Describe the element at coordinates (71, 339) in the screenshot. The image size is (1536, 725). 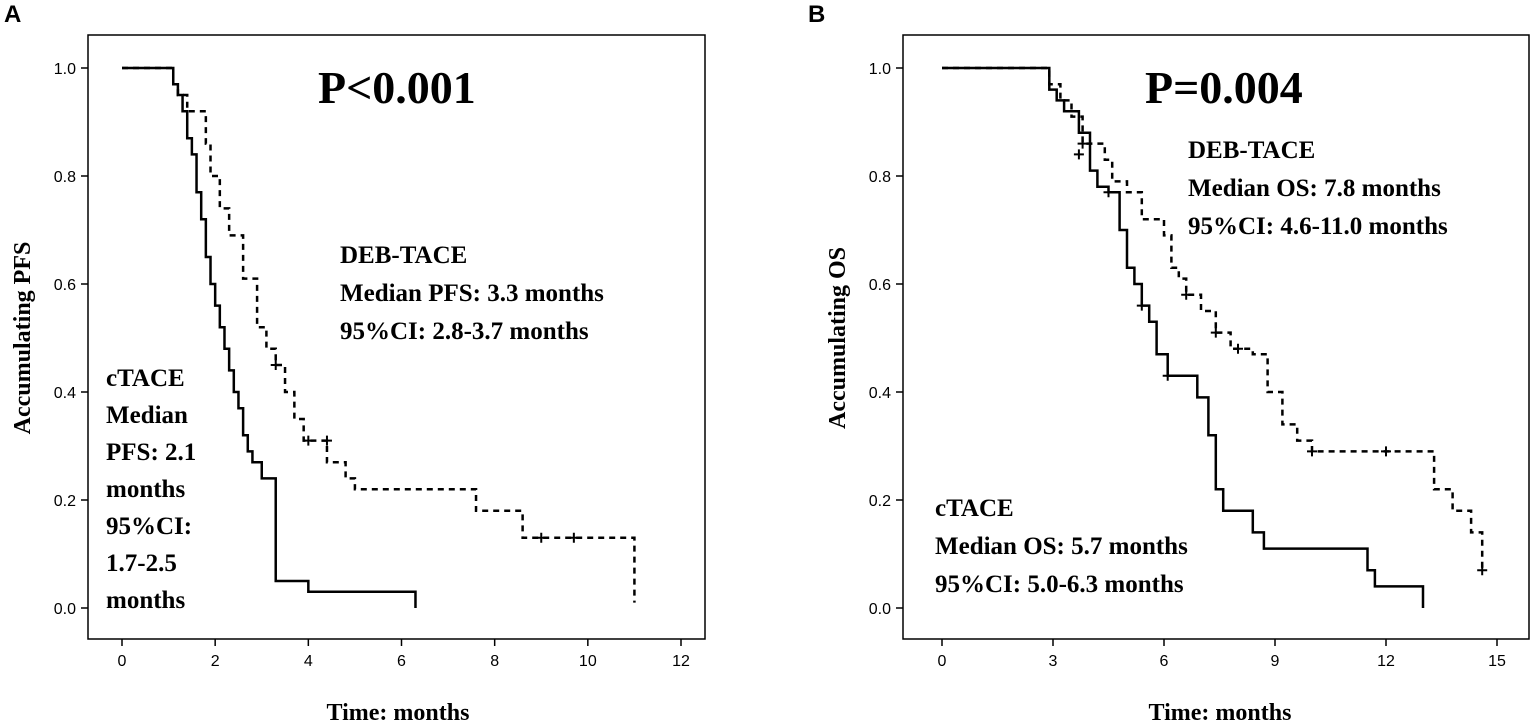
I see `panel-a-y-ticks: 0.0 0.2 0.4 0.6 0.8 1.0` at that location.